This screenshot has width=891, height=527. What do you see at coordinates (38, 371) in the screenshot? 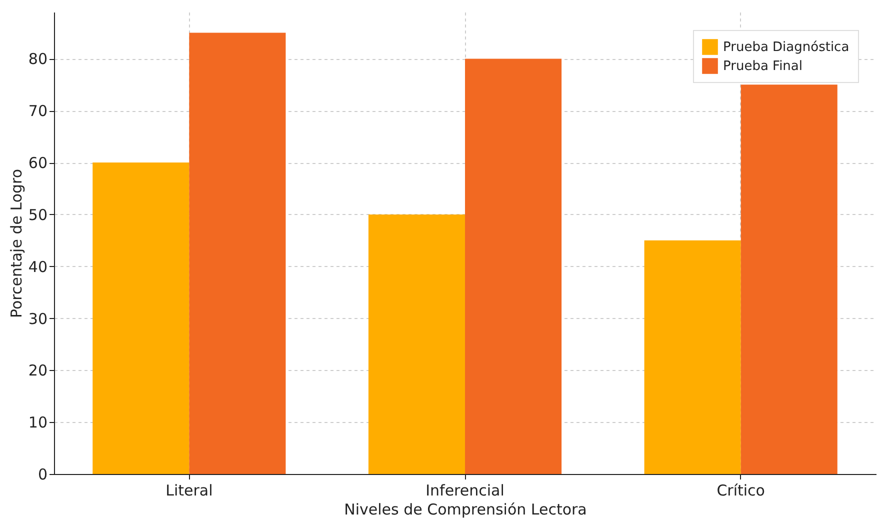
I see `y-tick-label: 20` at bounding box center [38, 371].